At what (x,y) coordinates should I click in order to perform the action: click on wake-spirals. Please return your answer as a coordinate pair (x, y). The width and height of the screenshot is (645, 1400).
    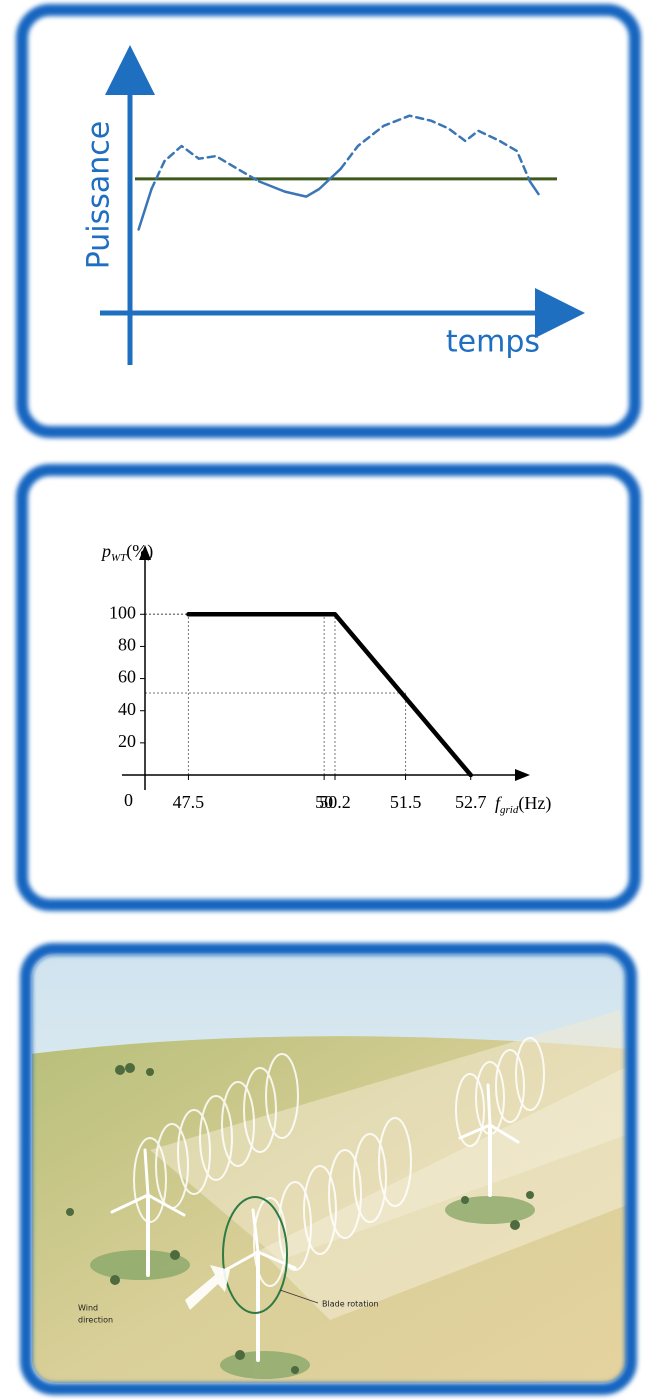
    Looking at the image, I should click on (339, 1162).